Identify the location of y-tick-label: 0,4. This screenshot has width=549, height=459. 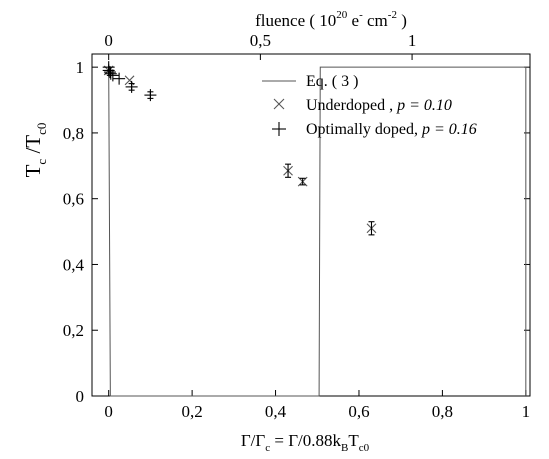
(74, 264).